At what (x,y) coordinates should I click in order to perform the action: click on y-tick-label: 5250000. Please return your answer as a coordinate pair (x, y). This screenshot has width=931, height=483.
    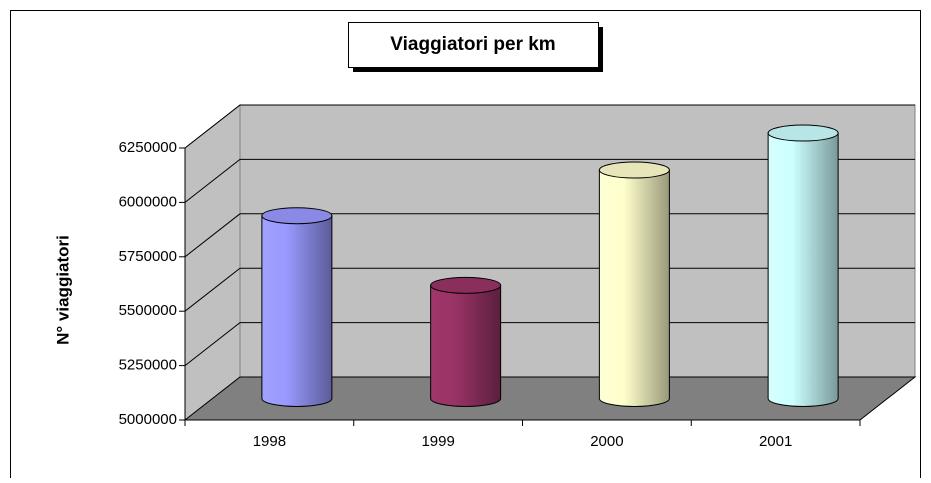
    Looking at the image, I should click on (148, 365).